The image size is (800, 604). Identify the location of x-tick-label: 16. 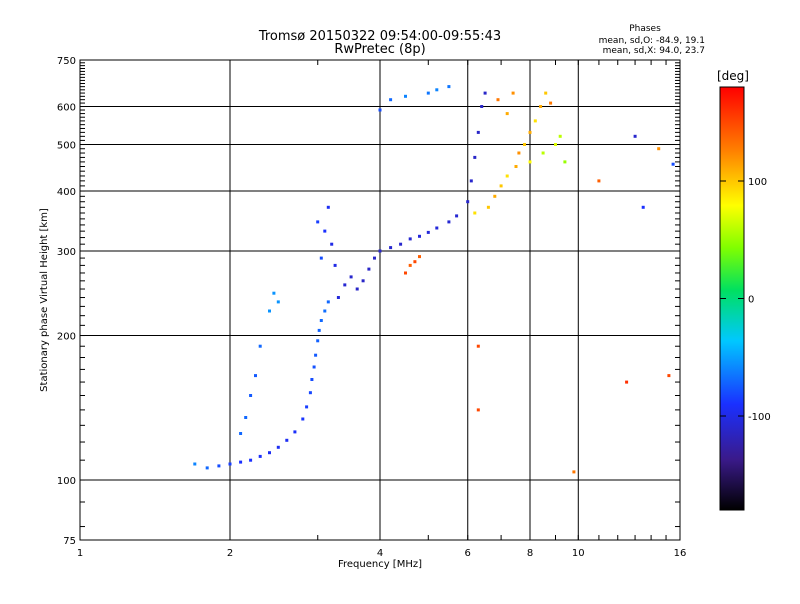
(680, 553).